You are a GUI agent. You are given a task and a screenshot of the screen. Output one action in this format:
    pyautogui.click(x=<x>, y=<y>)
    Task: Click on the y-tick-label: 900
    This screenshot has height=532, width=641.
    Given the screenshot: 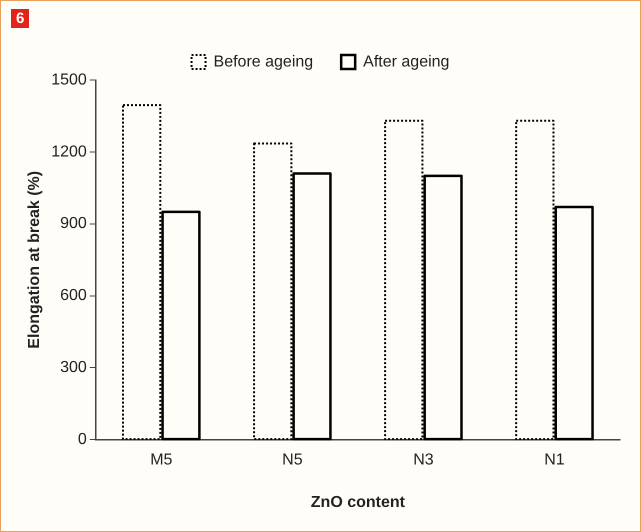 What is the action you would take?
    pyautogui.click(x=73, y=223)
    